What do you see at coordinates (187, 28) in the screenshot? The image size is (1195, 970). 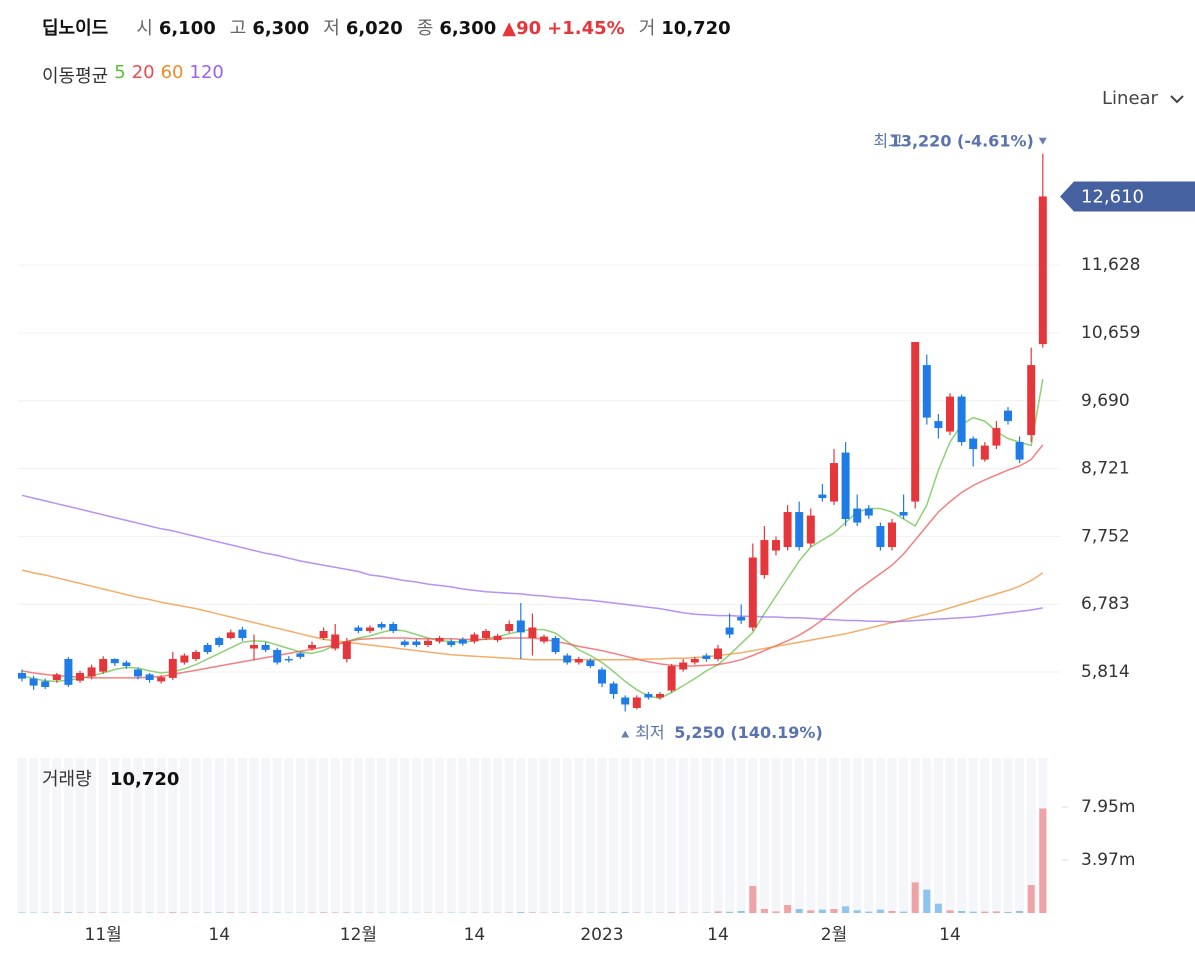 I see `open-value: 6,100` at bounding box center [187, 28].